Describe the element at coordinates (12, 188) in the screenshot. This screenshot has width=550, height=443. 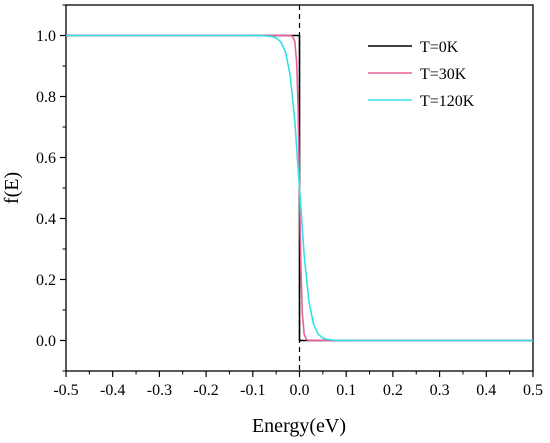
I see `y-axis-title: f(E)` at that location.